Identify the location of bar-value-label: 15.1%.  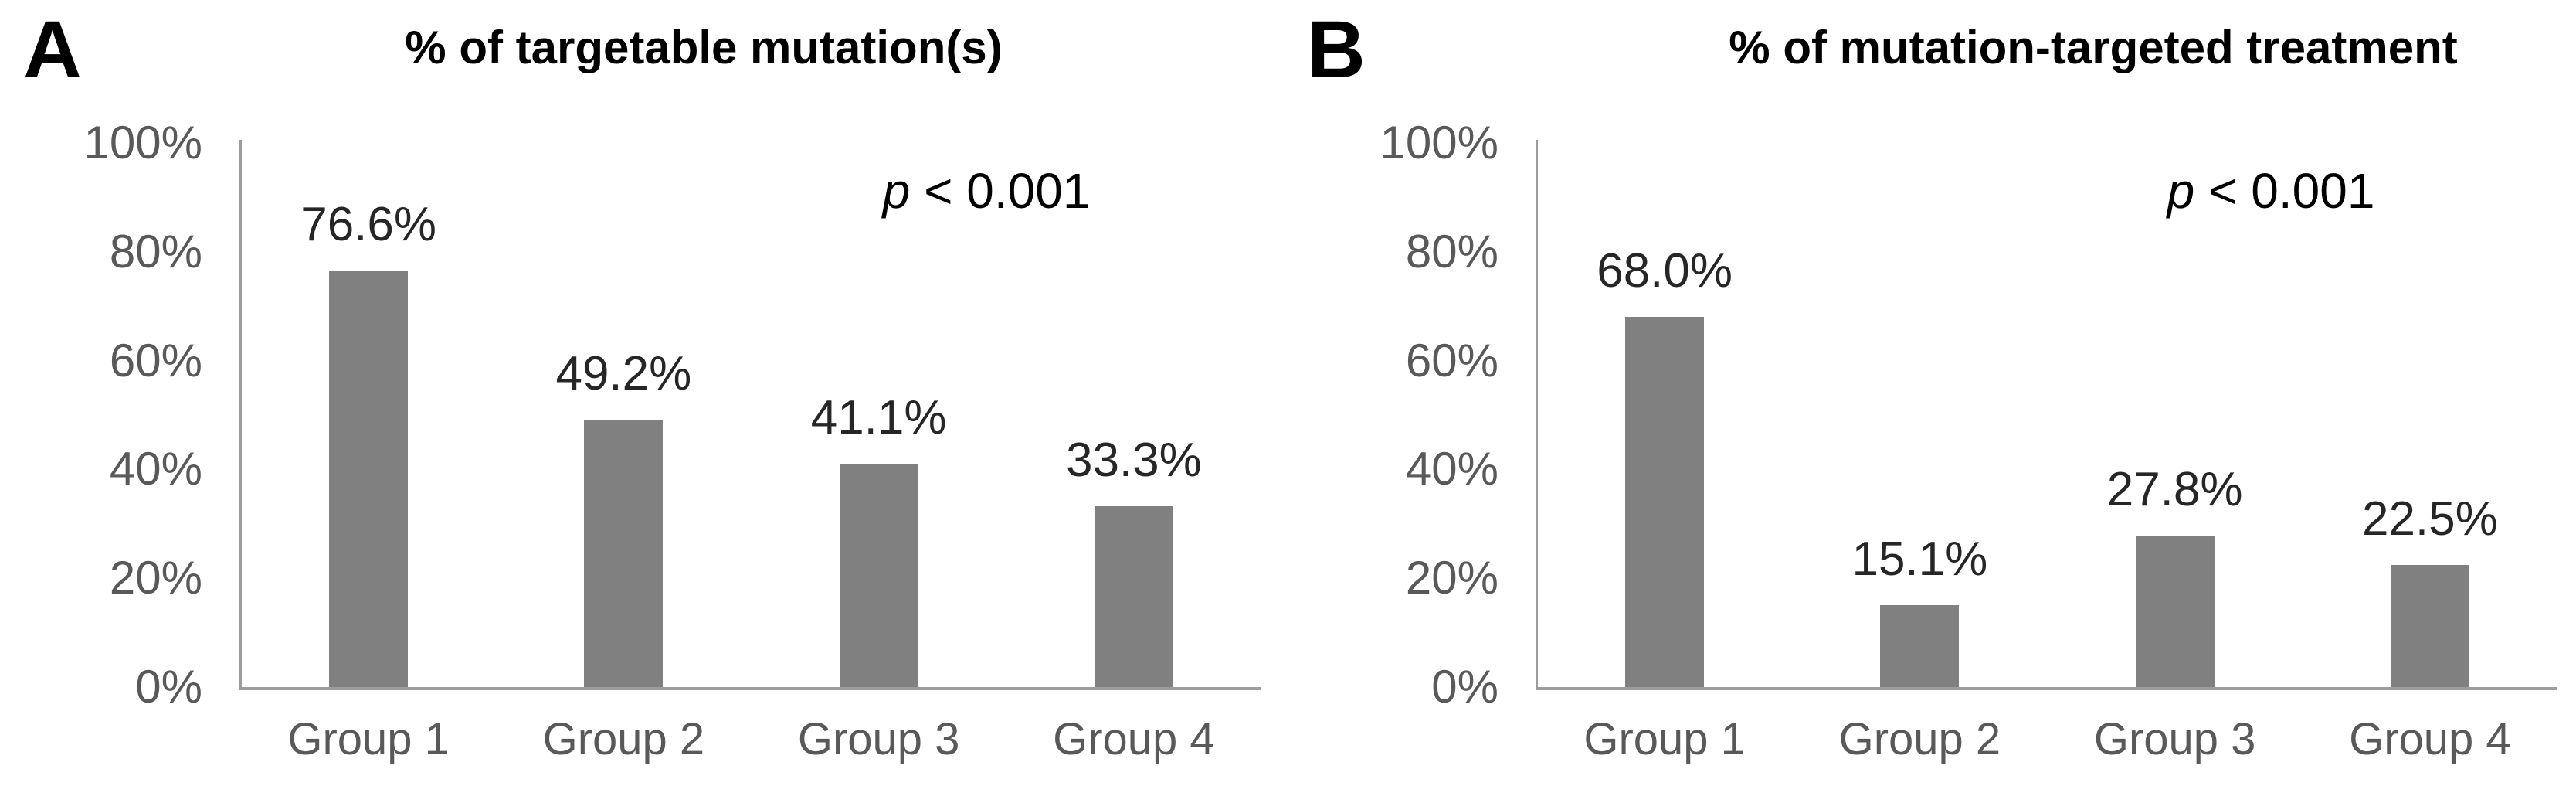
(1919, 559).